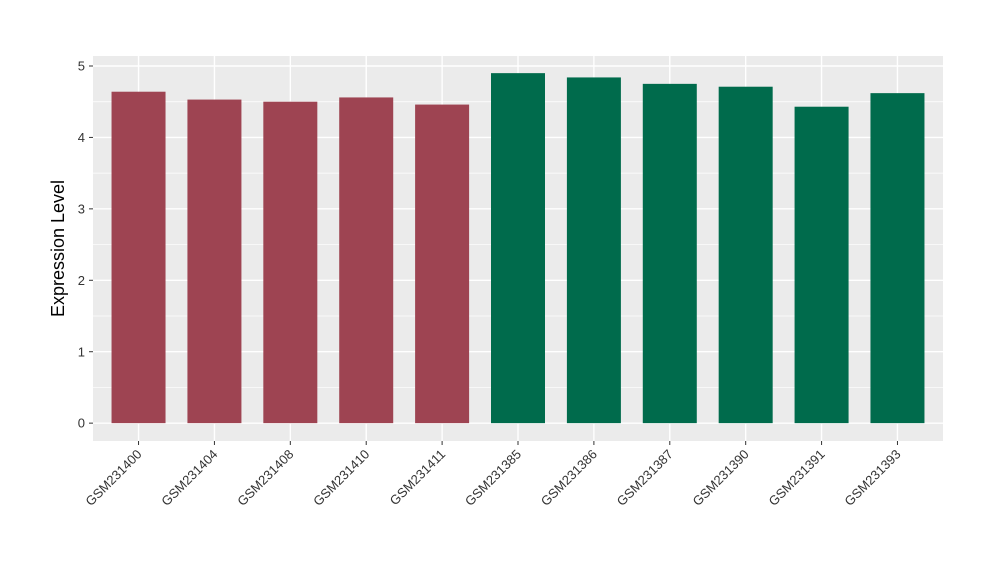 The width and height of the screenshot is (1000, 580). What do you see at coordinates (366, 260) in the screenshot?
I see `bar-gsm231410` at bounding box center [366, 260].